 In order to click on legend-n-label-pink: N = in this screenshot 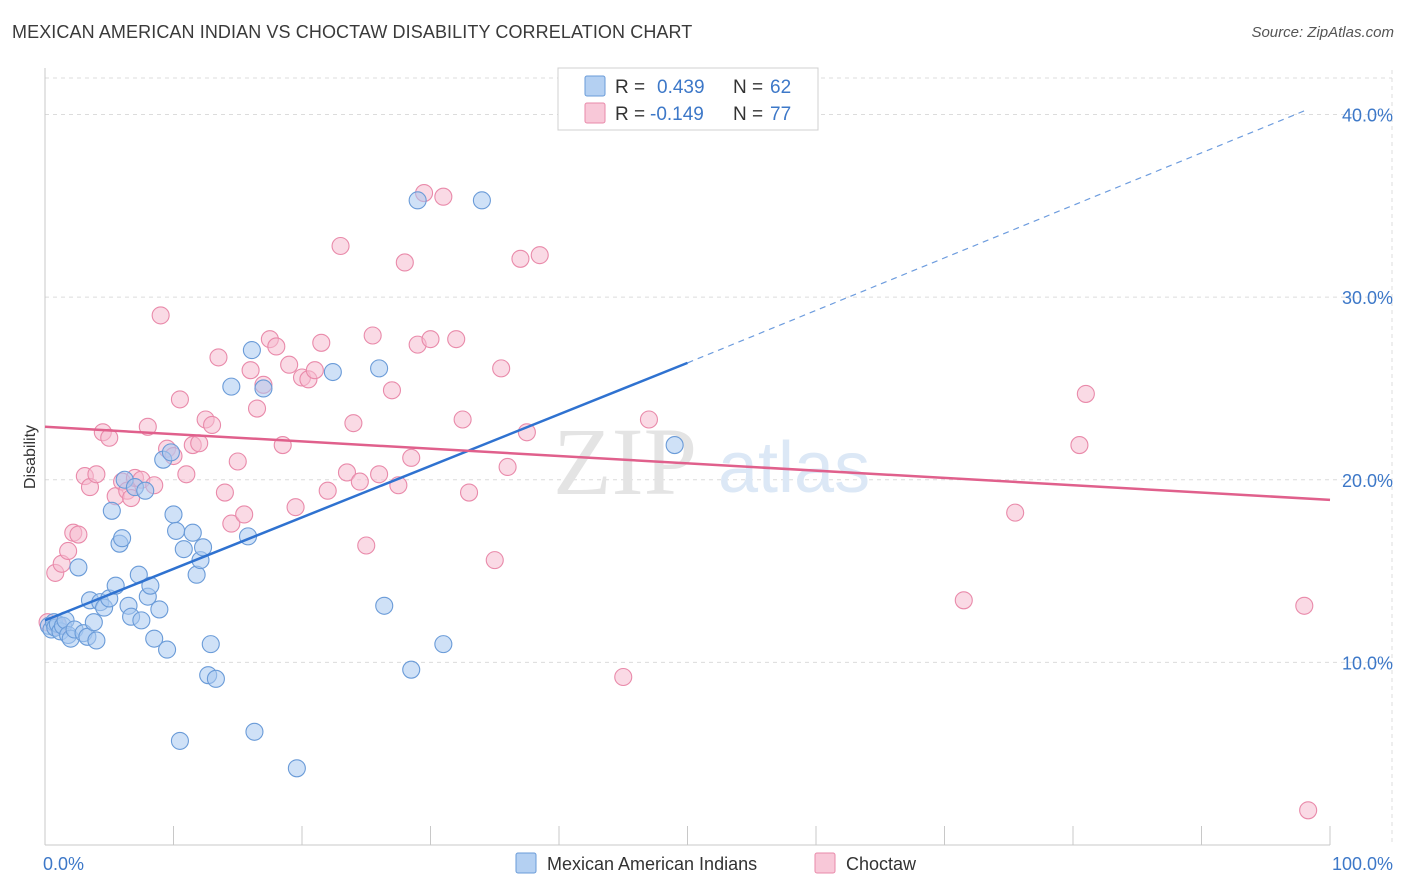, I will do `click(748, 114)`.